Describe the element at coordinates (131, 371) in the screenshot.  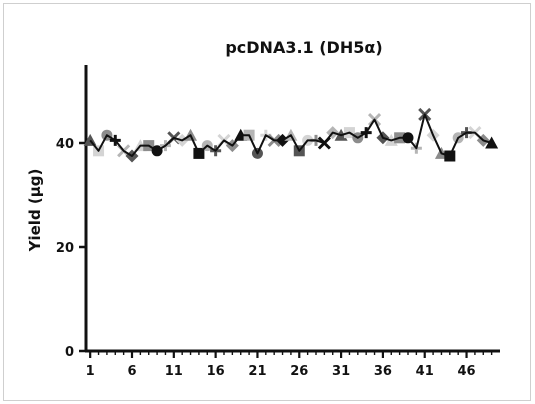
I see `x-tick-label: 6` at that location.